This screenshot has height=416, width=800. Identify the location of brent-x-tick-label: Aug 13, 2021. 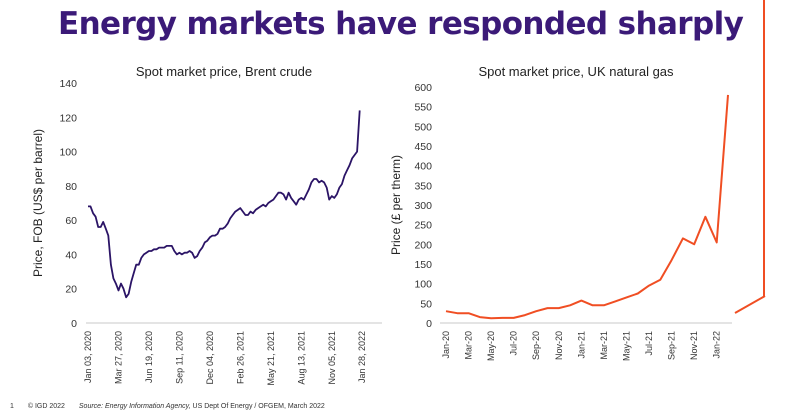
(301, 358).